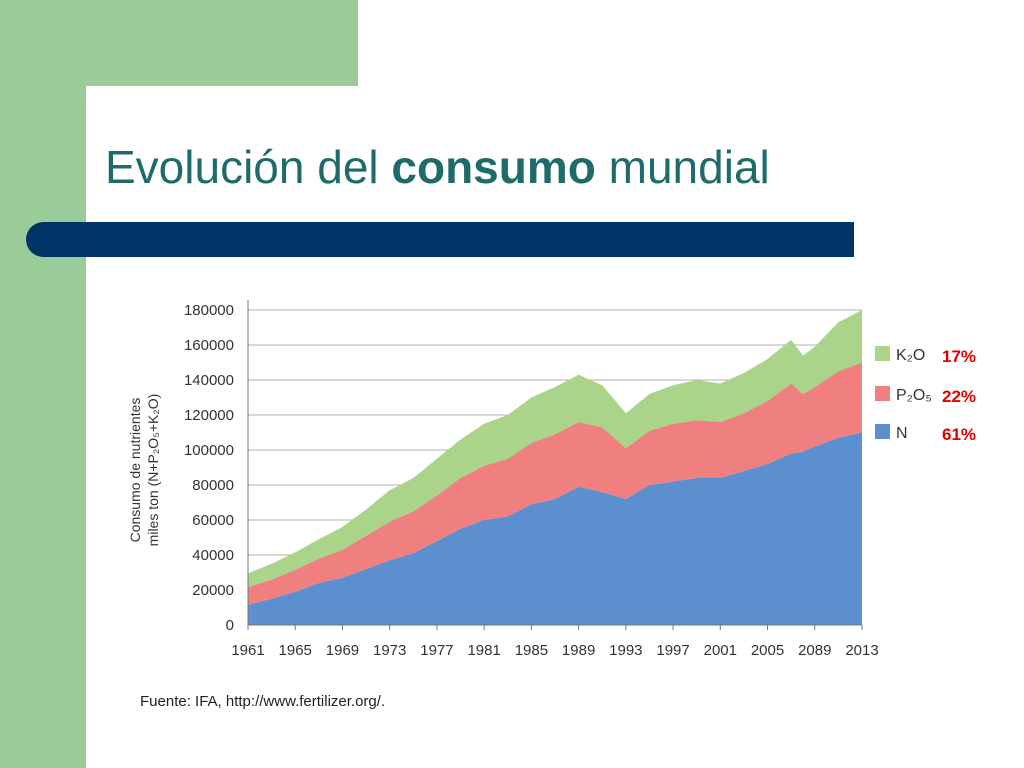  What do you see at coordinates (720, 650) in the screenshot?
I see `x-tick-label: 2001` at bounding box center [720, 650].